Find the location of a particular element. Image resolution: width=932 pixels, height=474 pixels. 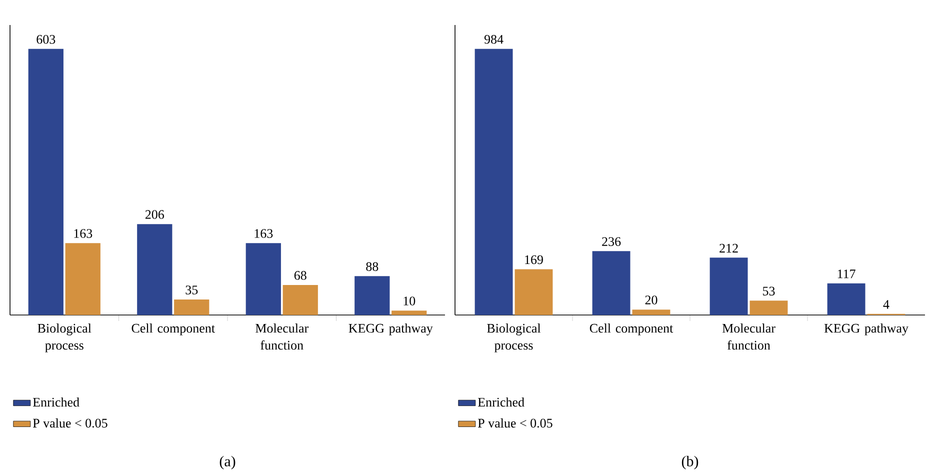

data-label: 53 is located at coordinates (768, 291).